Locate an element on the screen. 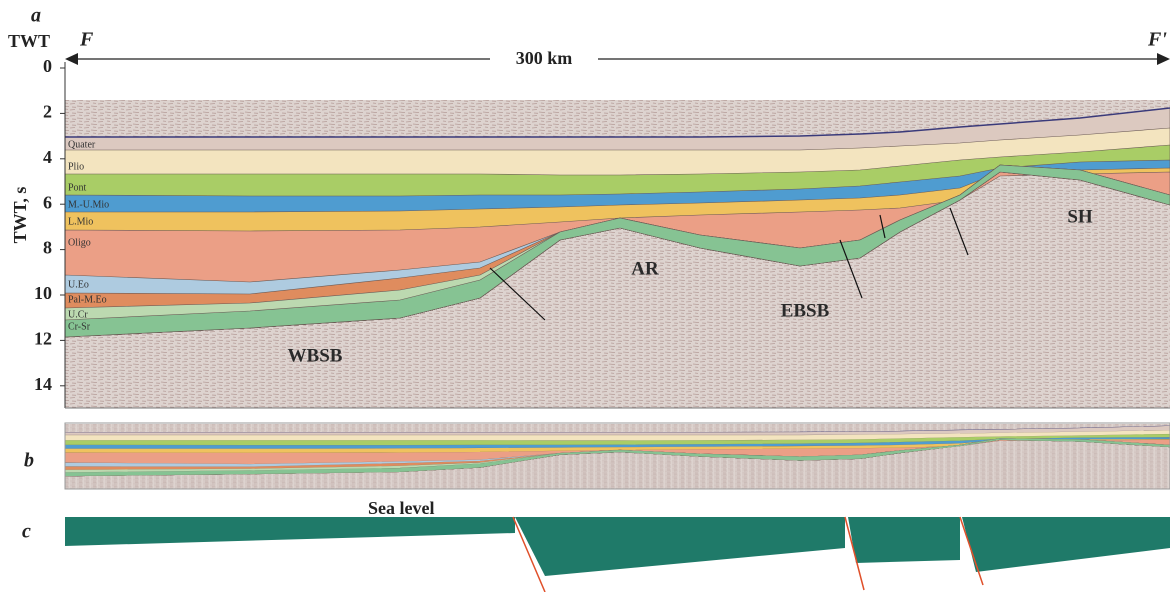 This screenshot has height=592, width=1170. block-model is located at coordinates (617, 554).